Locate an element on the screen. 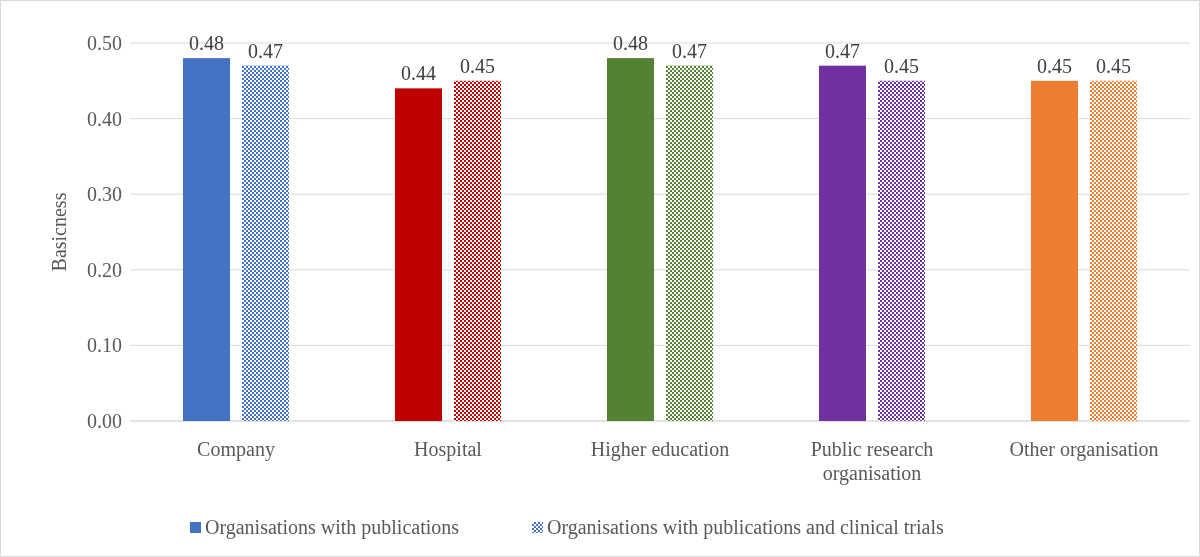  y-tick-label: 0.20 is located at coordinates (104, 269).